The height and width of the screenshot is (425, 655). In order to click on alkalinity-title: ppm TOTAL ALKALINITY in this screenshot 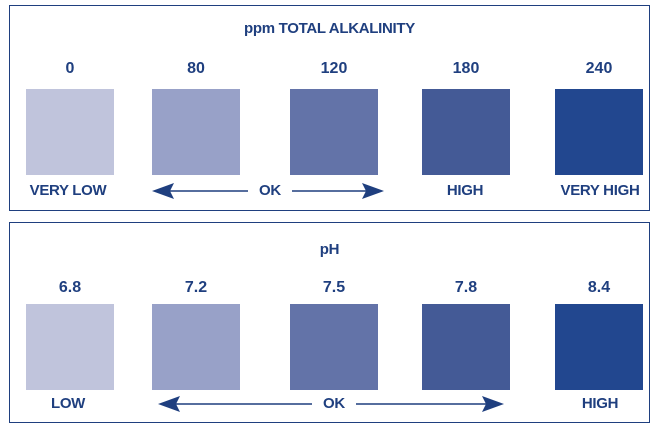, I will do `click(329, 28)`.